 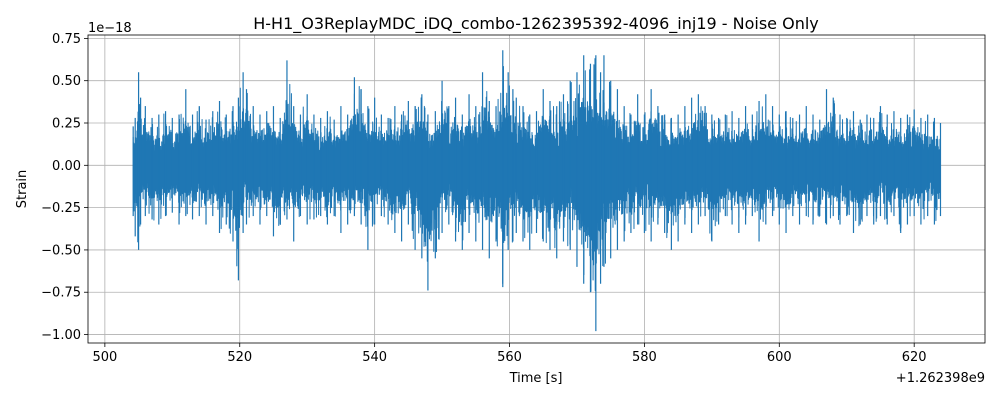 What do you see at coordinates (779, 357) in the screenshot?
I see `x-tick-label: 600` at bounding box center [779, 357].